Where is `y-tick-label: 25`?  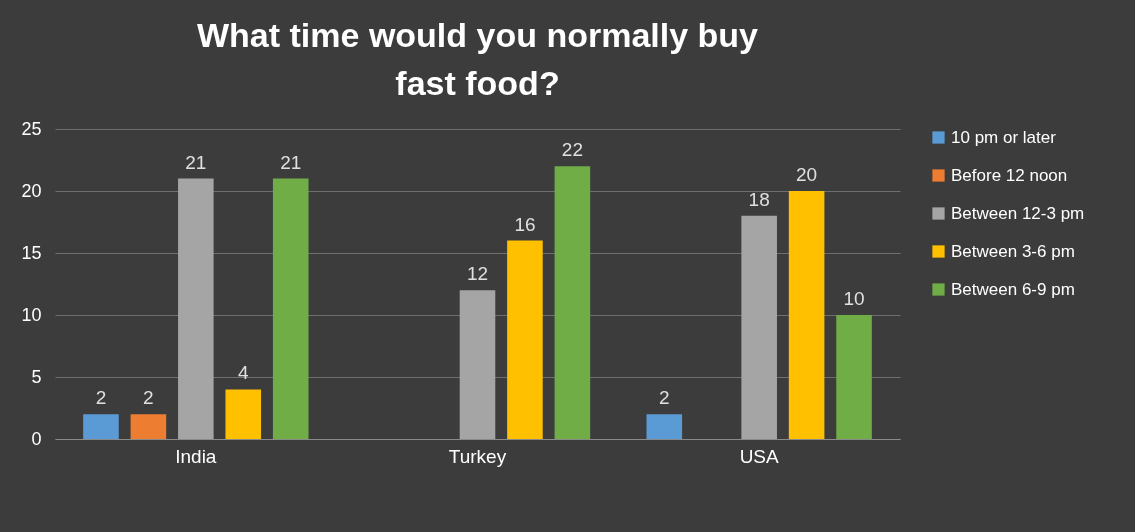
y-tick-label: 25 is located at coordinates (31, 128).